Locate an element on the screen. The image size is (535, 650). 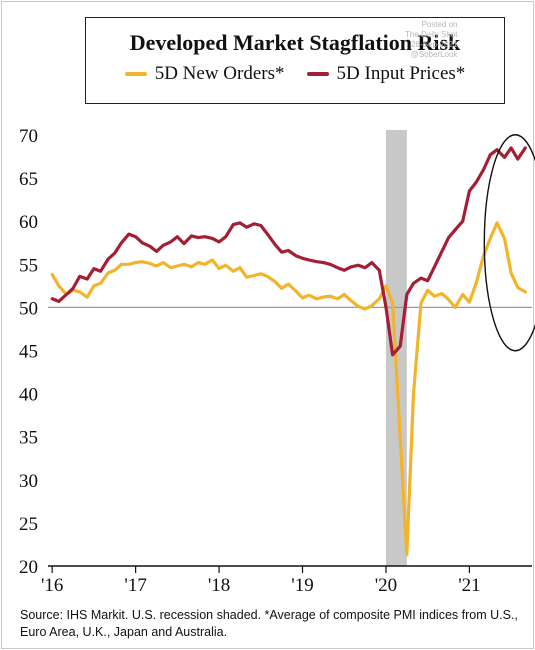
x-tick-label: '17 is located at coordinates (135, 585).